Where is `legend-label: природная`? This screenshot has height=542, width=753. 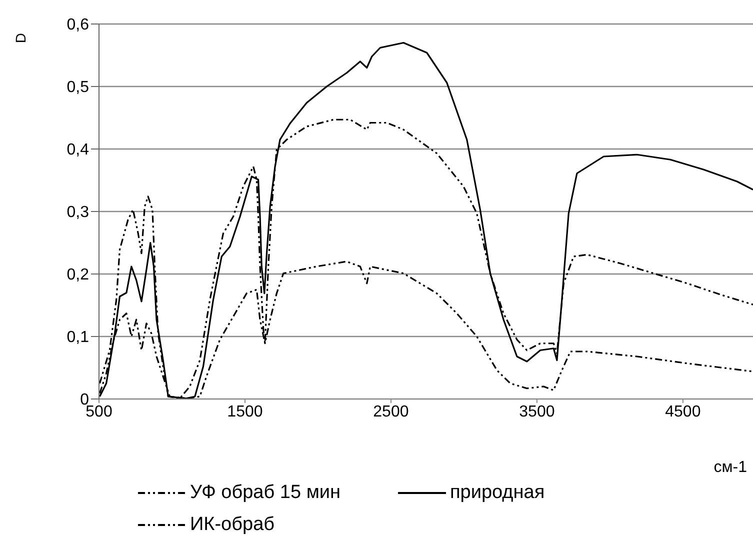
legend-label: природная is located at coordinates (497, 493).